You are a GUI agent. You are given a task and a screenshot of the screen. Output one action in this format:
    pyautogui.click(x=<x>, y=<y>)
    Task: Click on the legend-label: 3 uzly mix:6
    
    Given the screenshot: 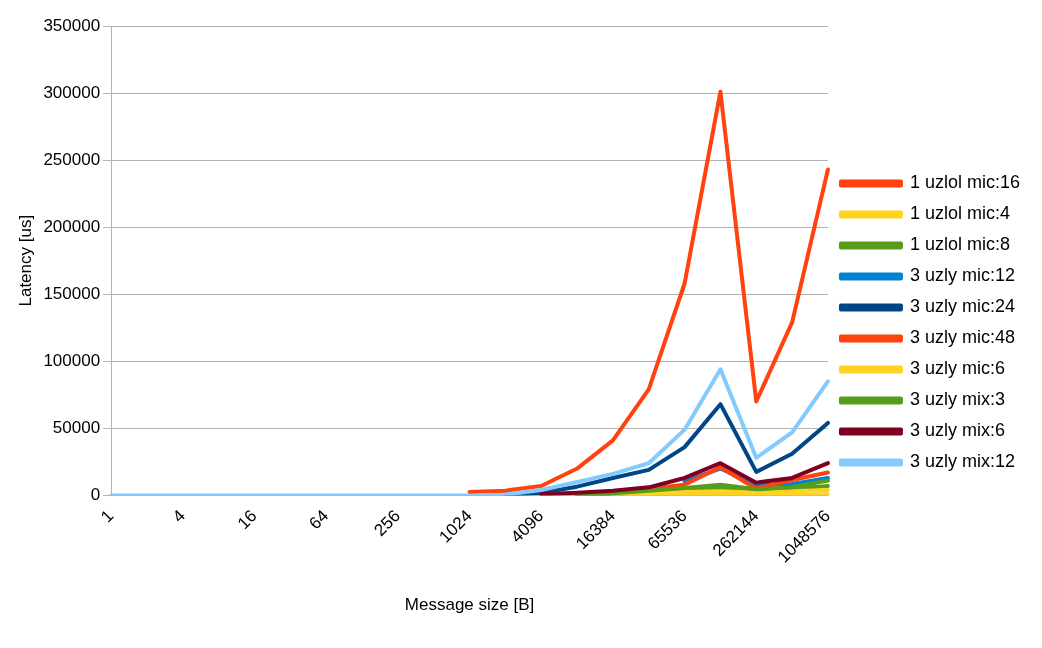 What is the action you would take?
    pyautogui.click(x=957, y=430)
    